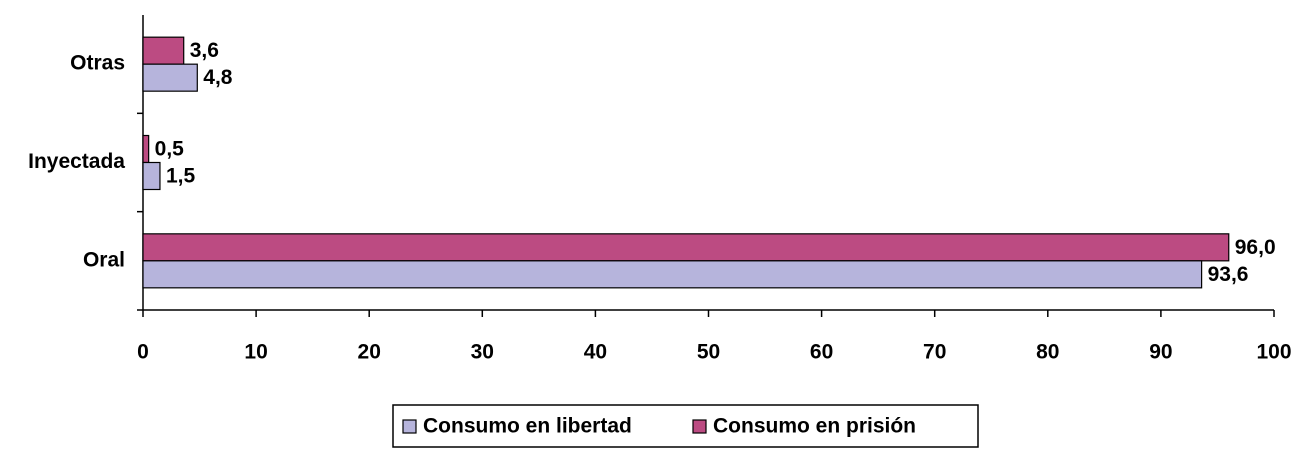 Image resolution: width=1298 pixels, height=450 pixels. What do you see at coordinates (527, 426) in the screenshot?
I see `legend-label: Consumo en libertad` at bounding box center [527, 426].